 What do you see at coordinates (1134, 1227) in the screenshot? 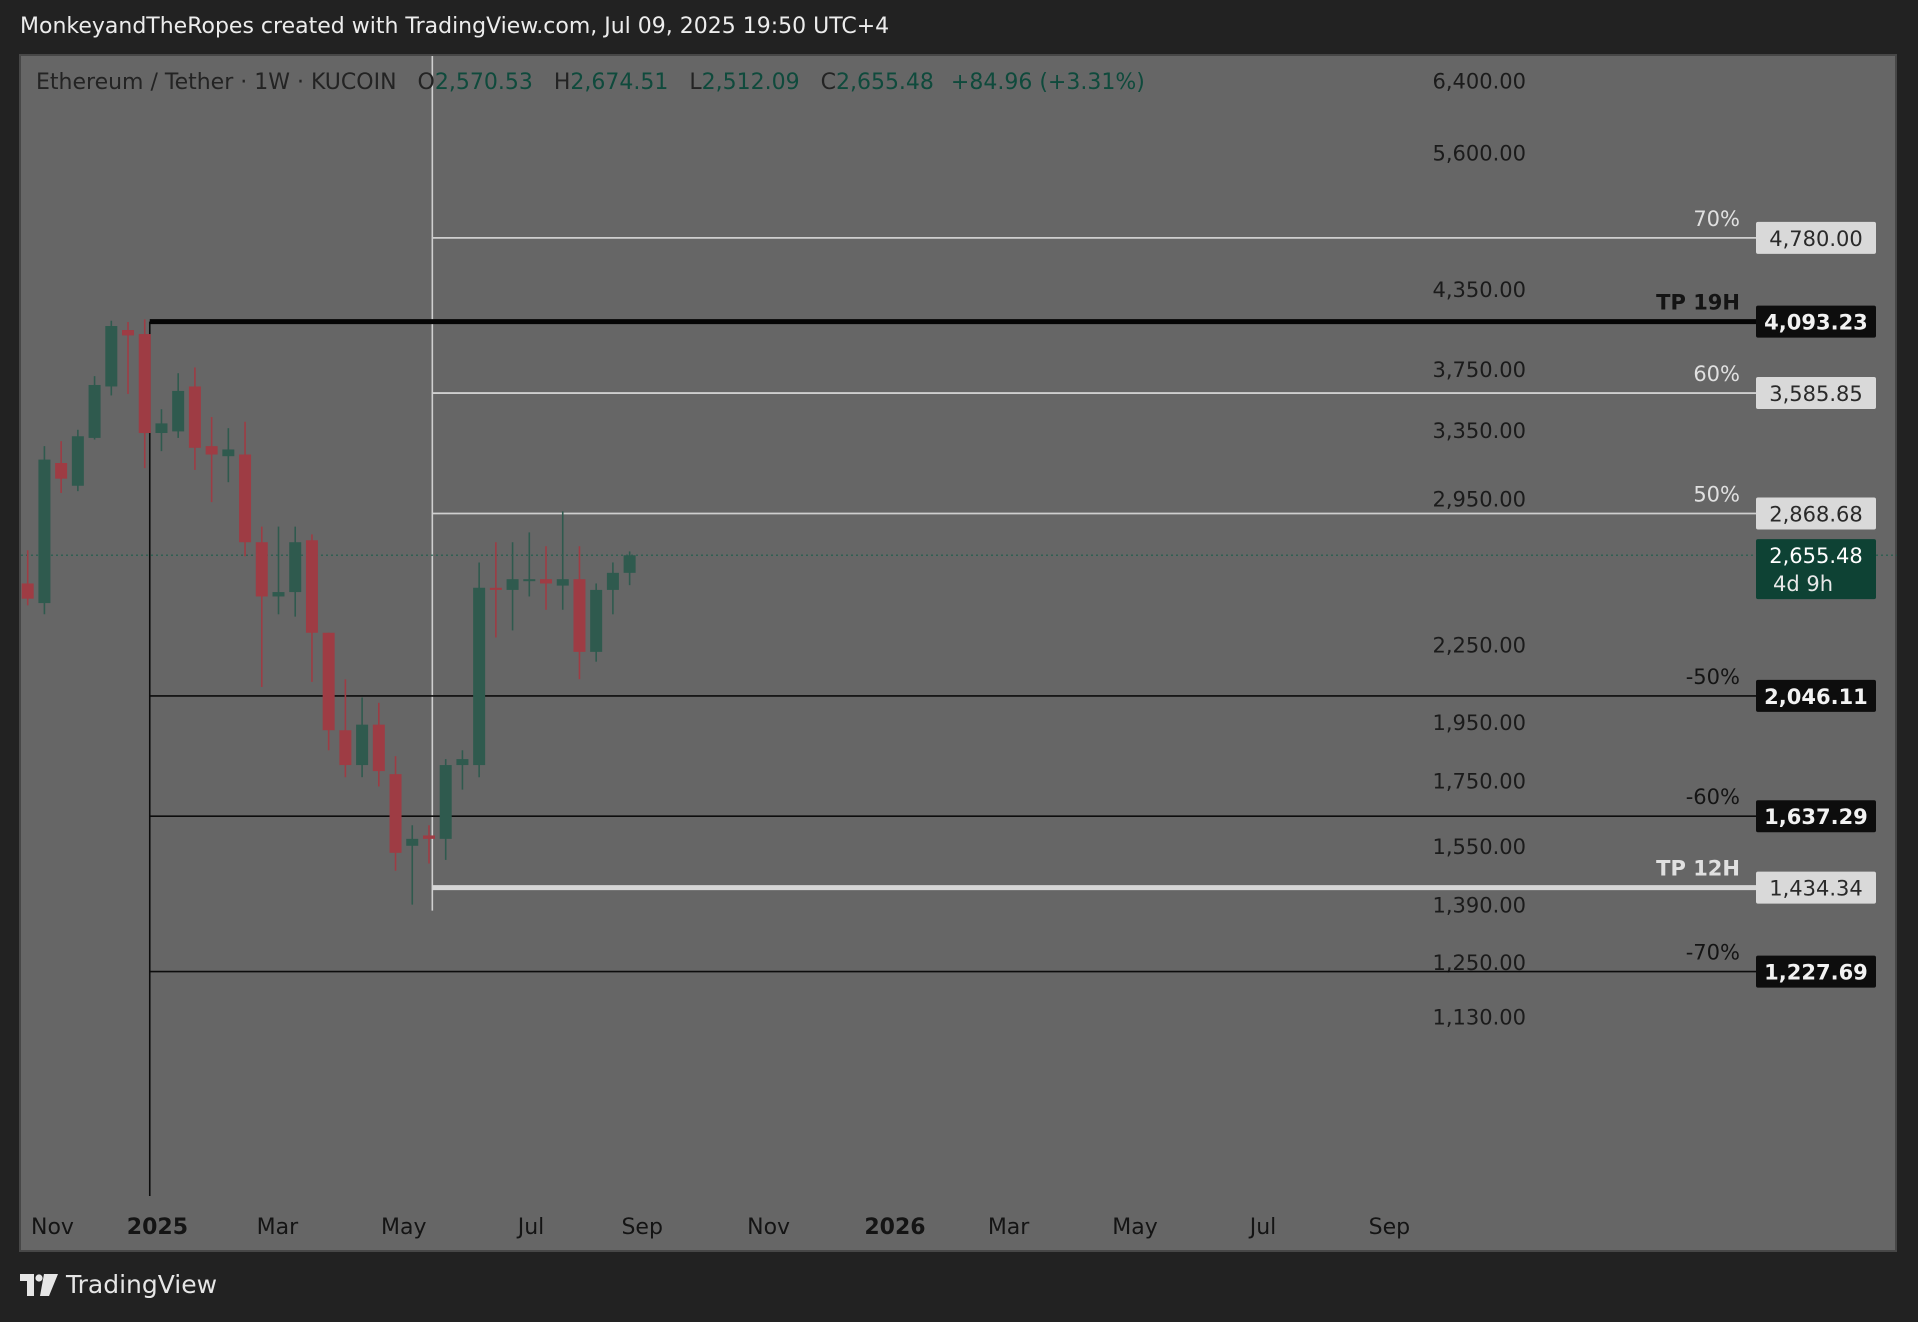
I see `x-axis-tick-label: May` at bounding box center [1134, 1227].